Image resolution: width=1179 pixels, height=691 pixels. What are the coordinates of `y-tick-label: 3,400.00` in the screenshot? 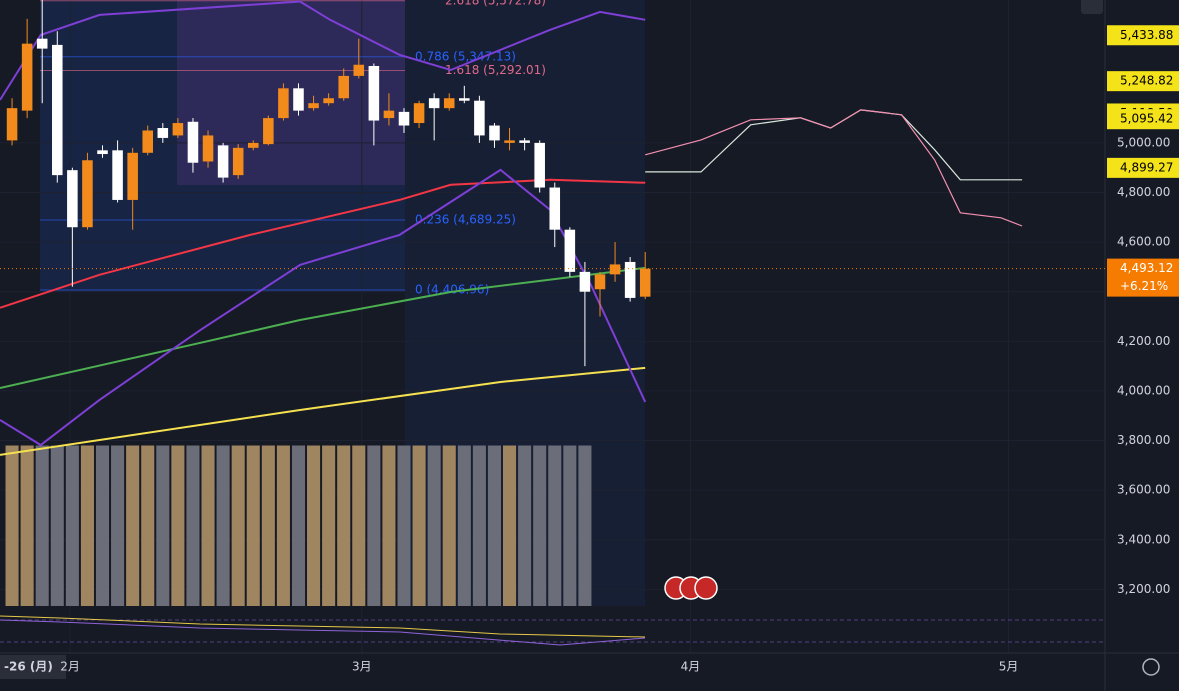 It's located at (1143, 539).